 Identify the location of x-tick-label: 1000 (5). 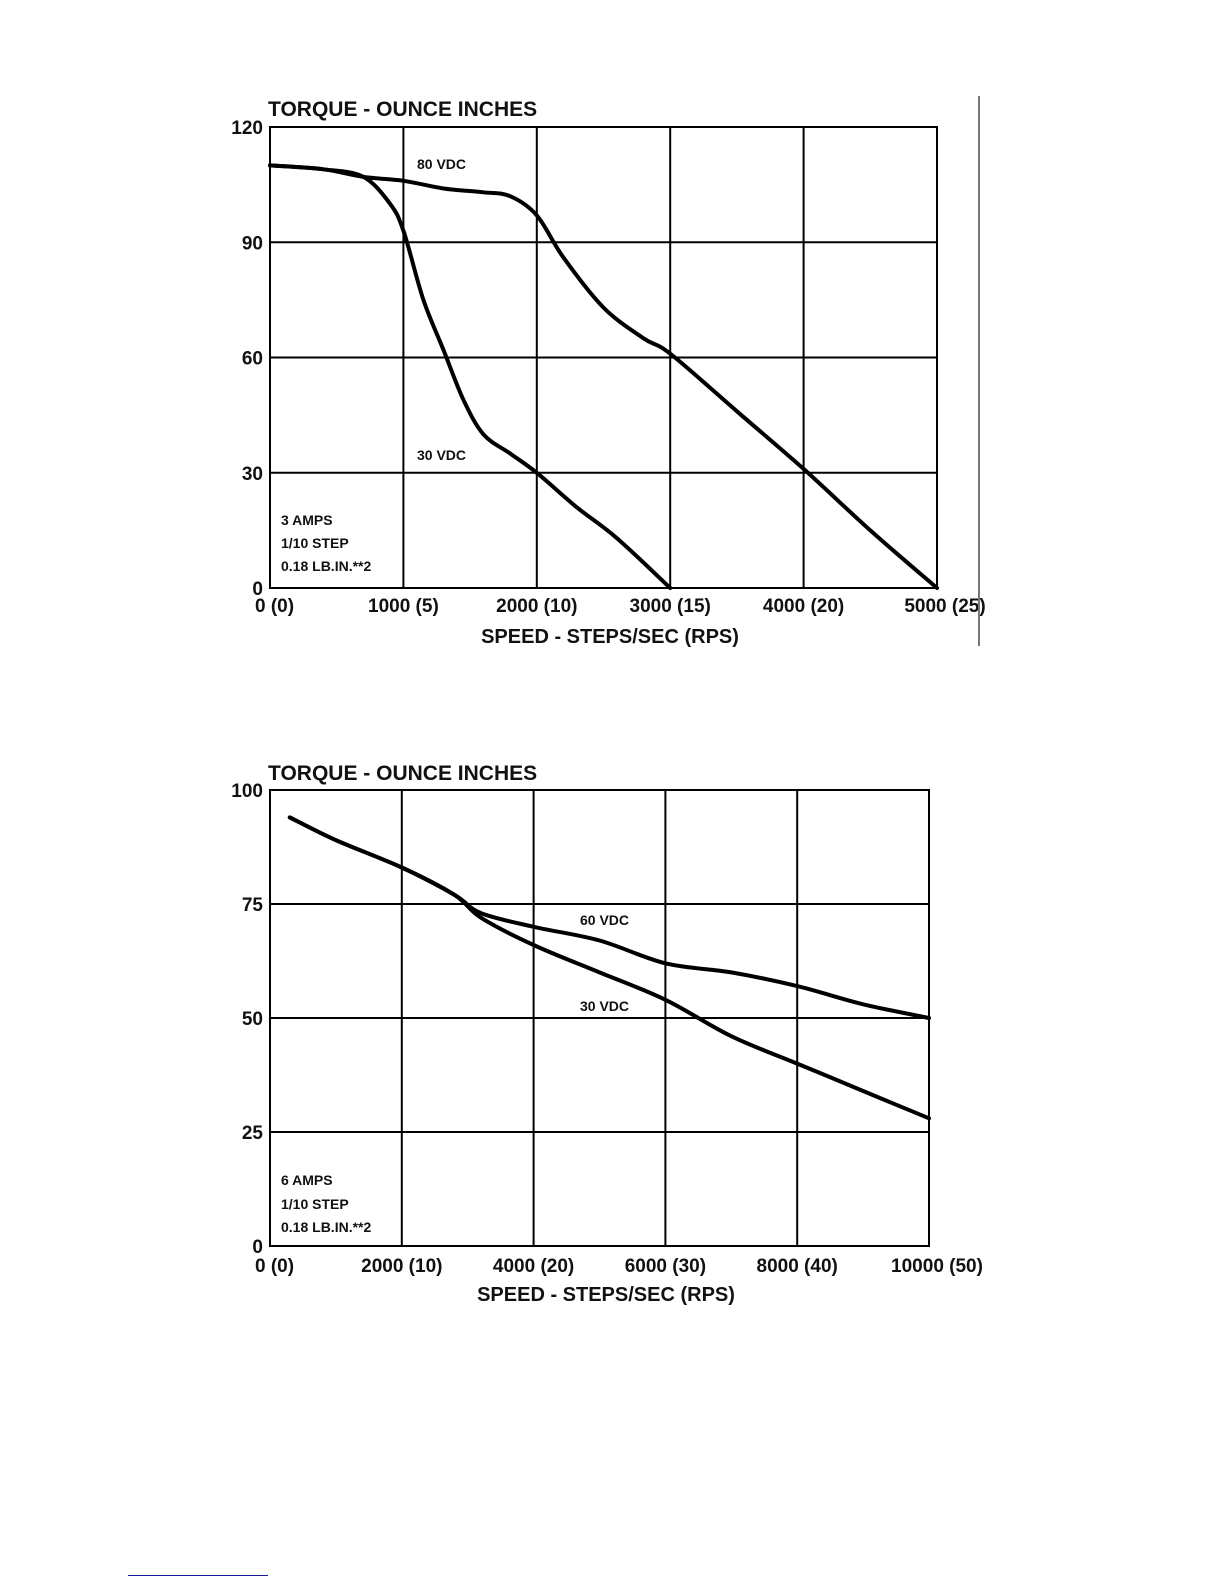
(403, 606).